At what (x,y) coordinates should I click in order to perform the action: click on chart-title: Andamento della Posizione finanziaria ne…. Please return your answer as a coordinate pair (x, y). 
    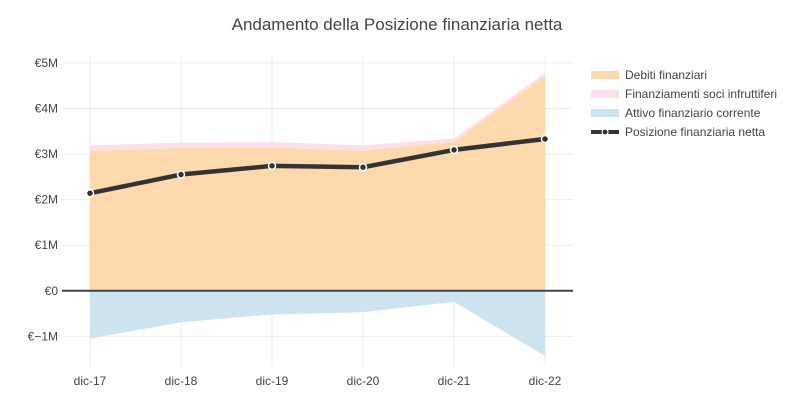
    Looking at the image, I should click on (397, 24).